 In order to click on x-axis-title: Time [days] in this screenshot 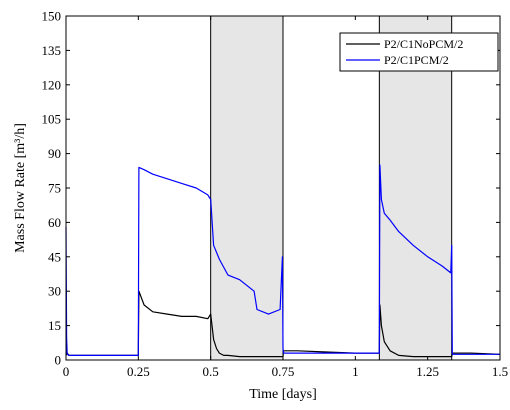, I will do `click(283, 394)`.